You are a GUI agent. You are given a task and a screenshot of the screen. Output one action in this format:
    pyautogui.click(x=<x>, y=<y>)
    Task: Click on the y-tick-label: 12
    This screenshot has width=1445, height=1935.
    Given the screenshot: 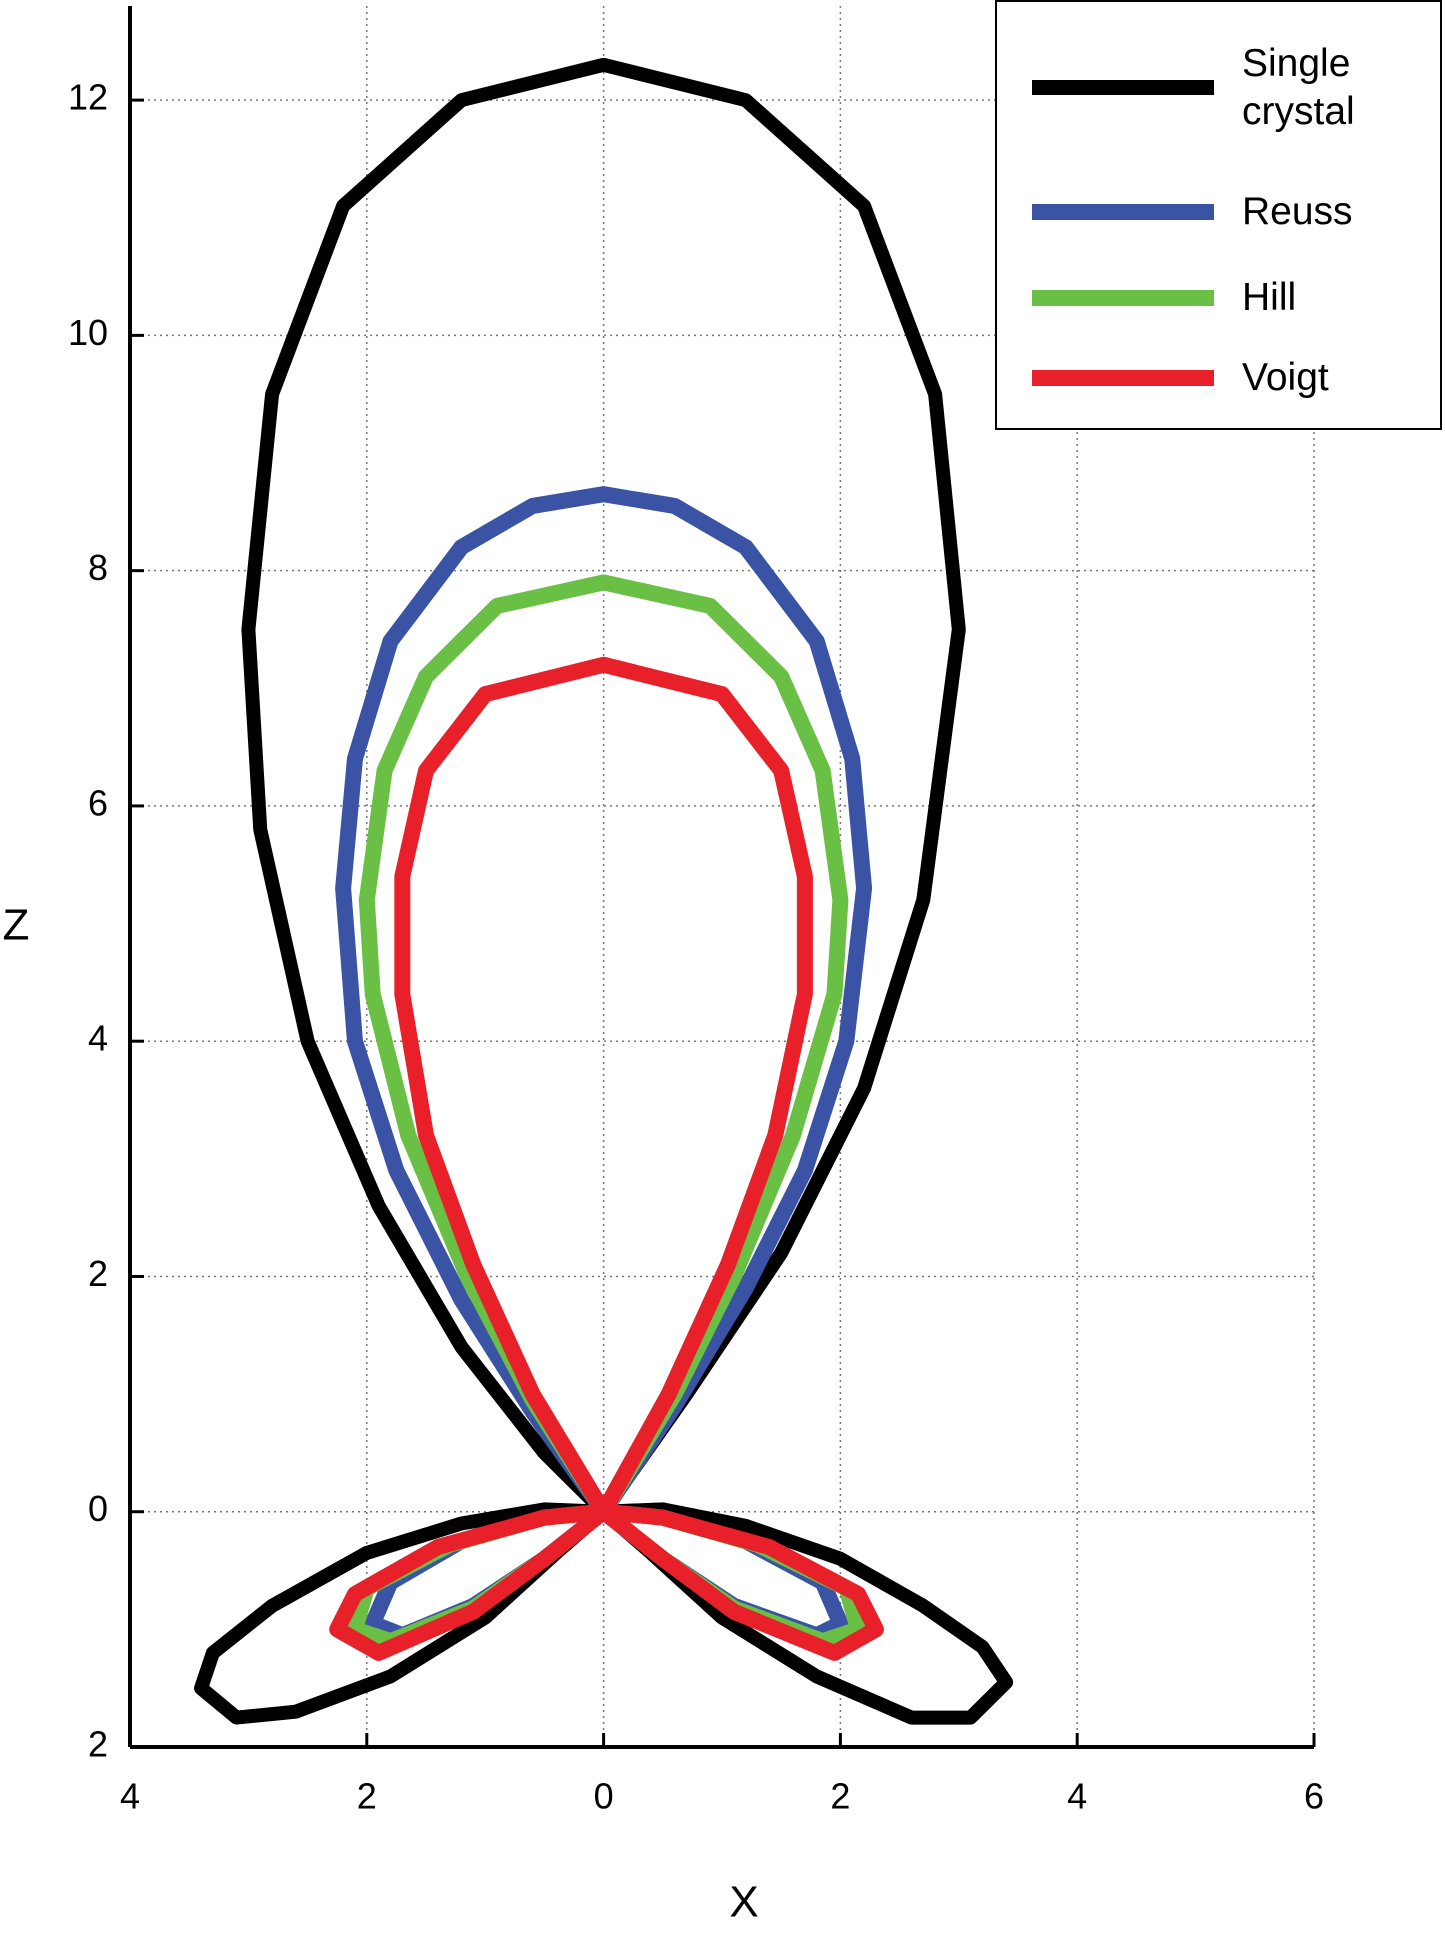 What is the action you would take?
    pyautogui.click(x=88, y=97)
    